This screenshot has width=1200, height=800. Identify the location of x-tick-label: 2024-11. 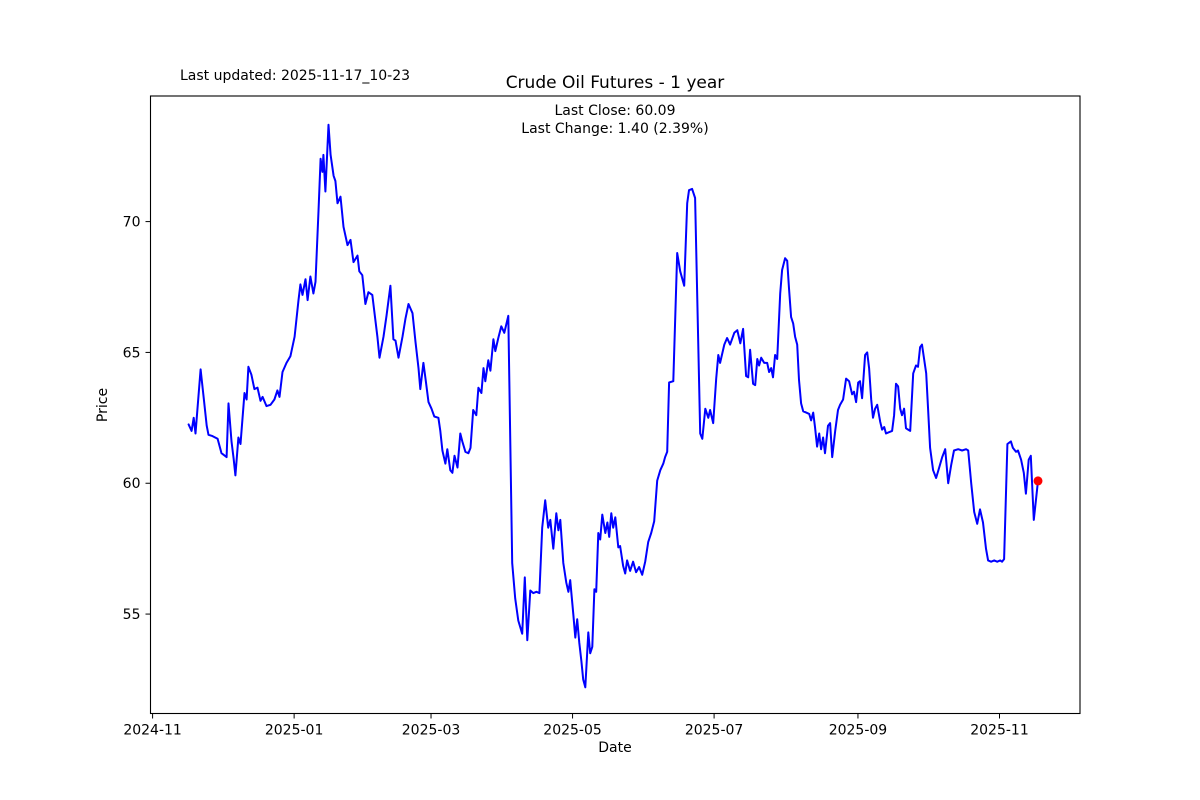
(152, 731).